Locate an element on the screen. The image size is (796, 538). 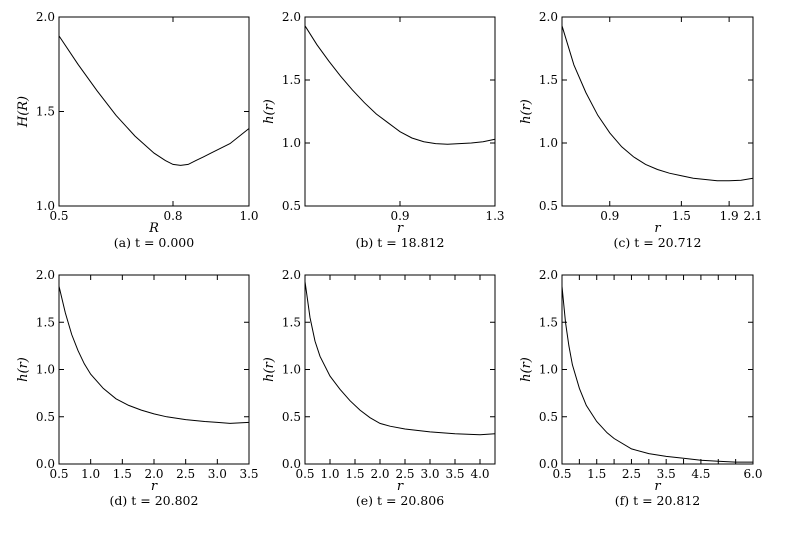
x-tick-label: 6.0 is located at coordinates (752, 474).